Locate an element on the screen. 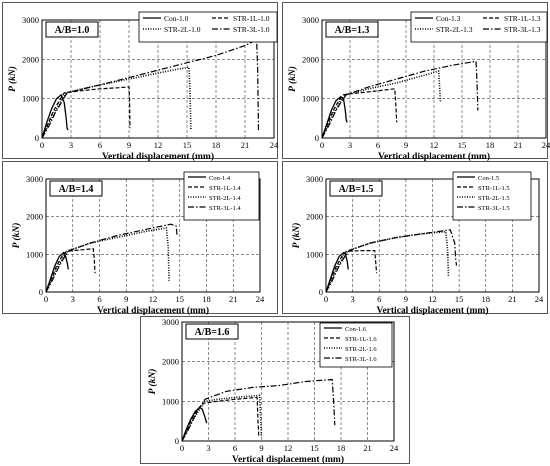 This screenshot has height=466, width=550. legend-label: STR-1L-1.5 is located at coordinates (494, 188).